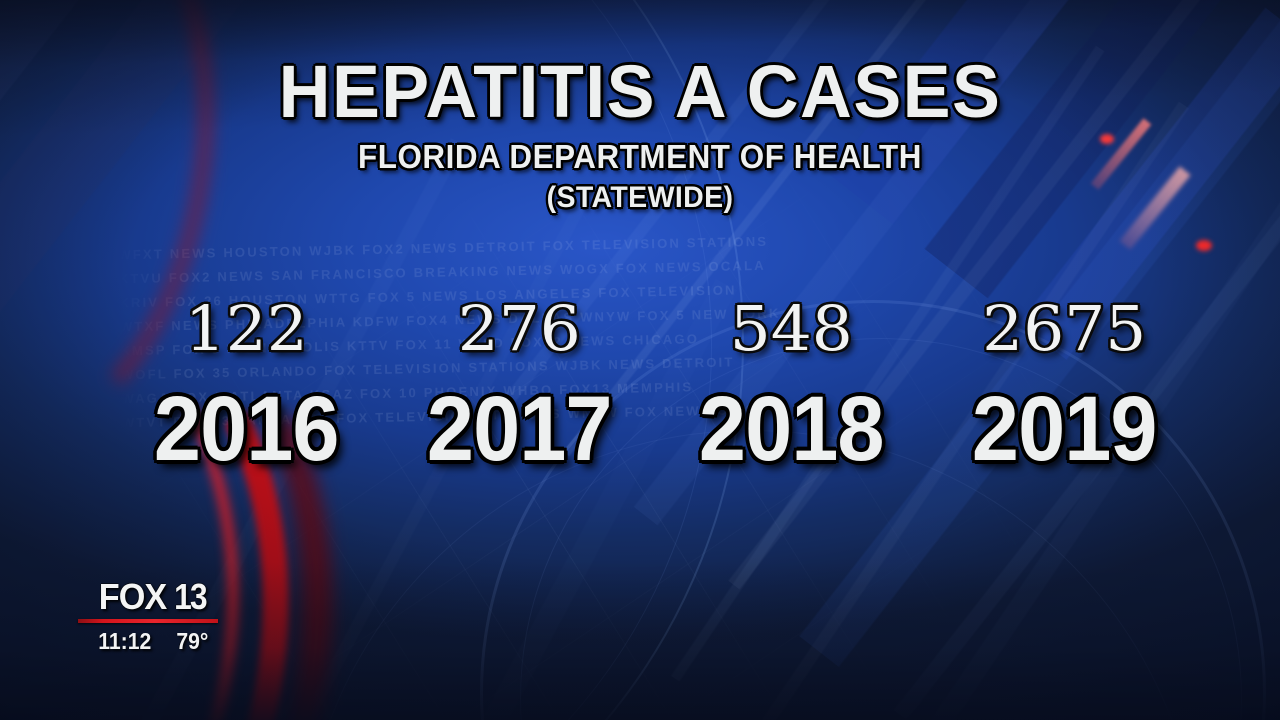 The image size is (1280, 720). Describe the element at coordinates (125, 641) in the screenshot. I see `clock-time: 11:12` at that location.